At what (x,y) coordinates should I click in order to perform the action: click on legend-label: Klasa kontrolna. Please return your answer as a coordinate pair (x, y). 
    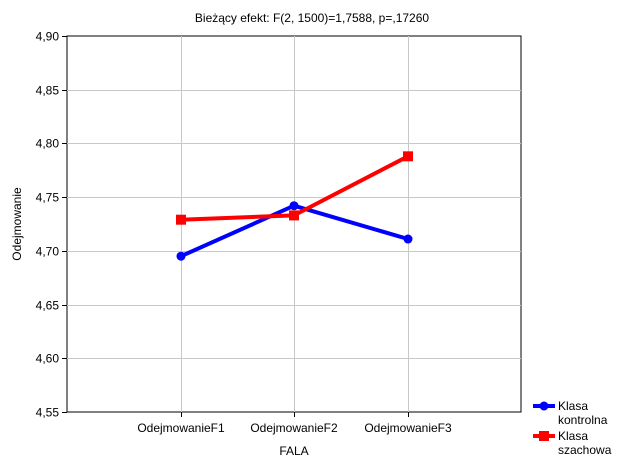
    Looking at the image, I should click on (583, 413).